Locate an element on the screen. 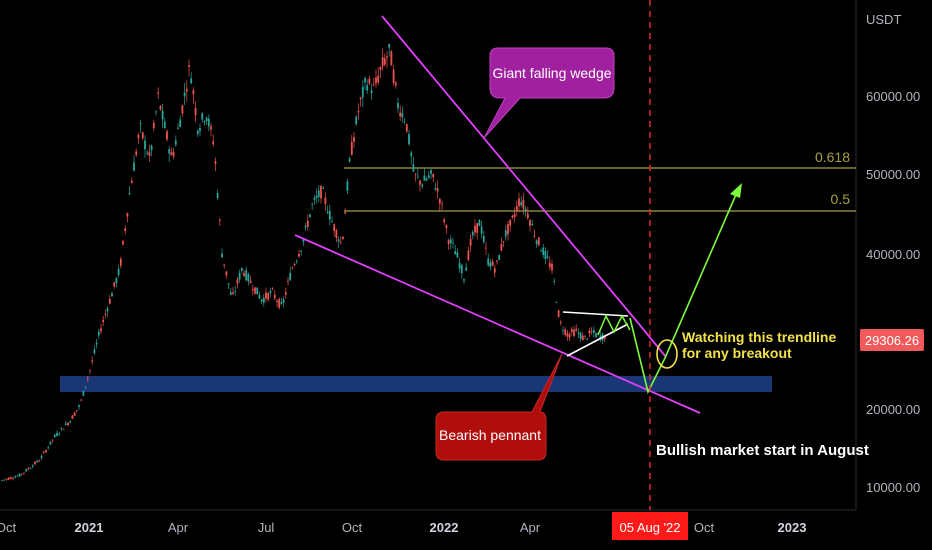 Image resolution: width=932 pixels, height=550 pixels. x-tick-oct-2021: Oct is located at coordinates (352, 527).